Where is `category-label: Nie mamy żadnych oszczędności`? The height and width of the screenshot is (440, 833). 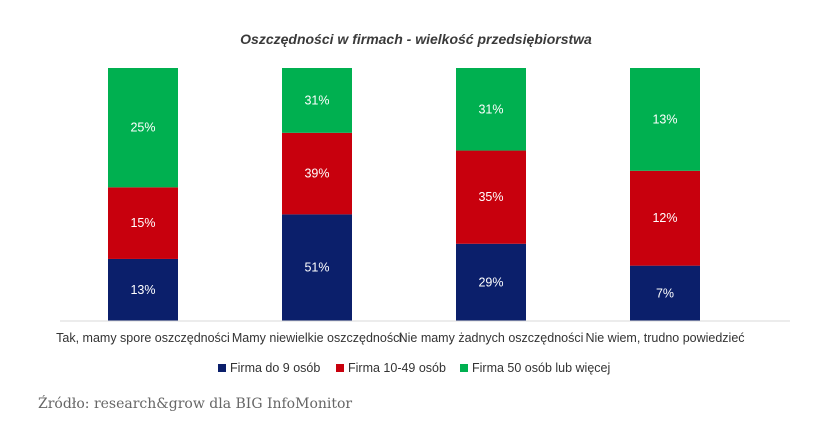
category-label: Nie mamy żadnych oszczędności is located at coordinates (491, 338).